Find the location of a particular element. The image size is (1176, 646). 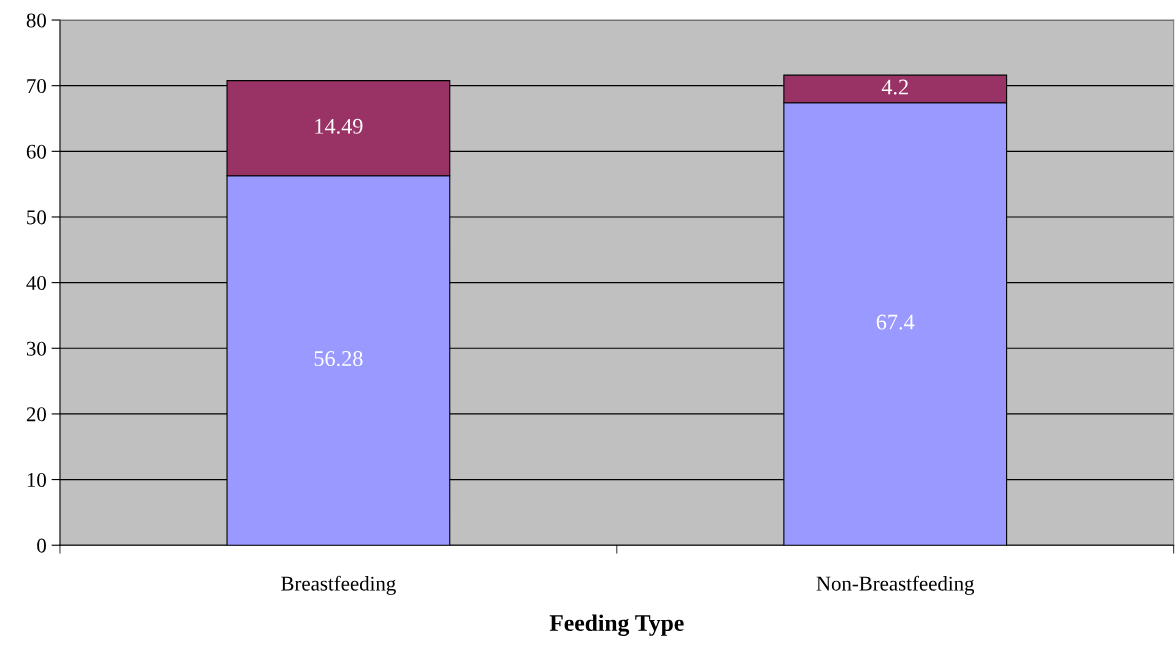

y-tick-label: 30 is located at coordinates (36, 348).